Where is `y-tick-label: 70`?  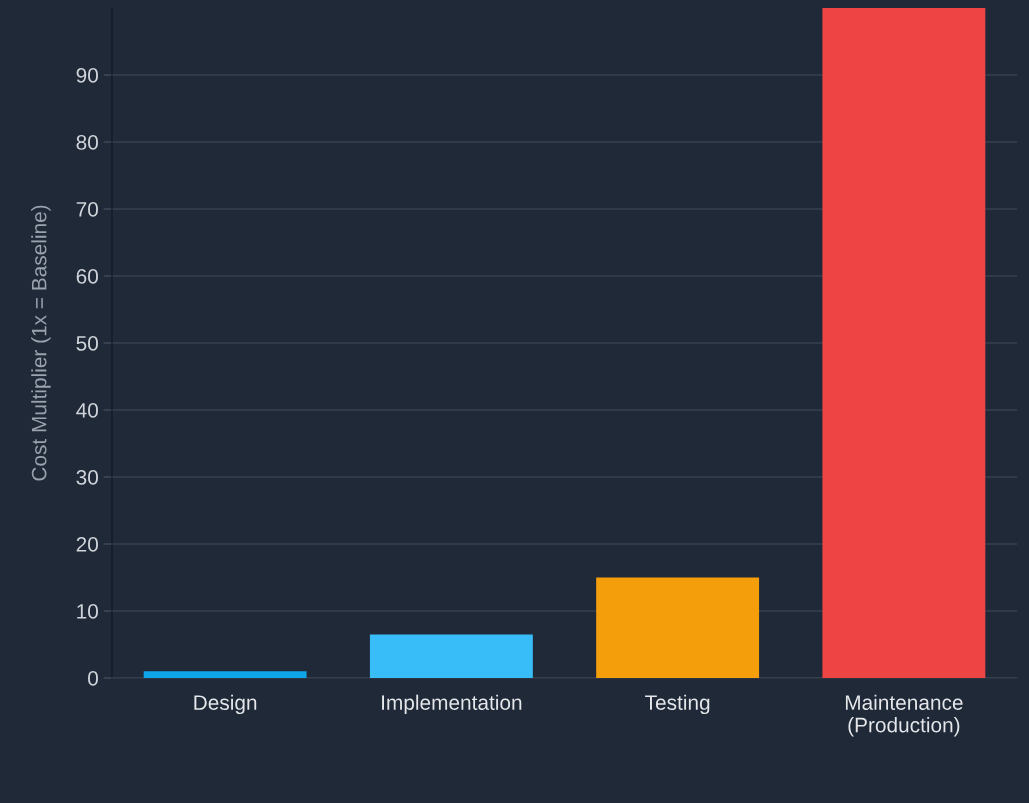
y-tick-label: 70 is located at coordinates (87, 209).